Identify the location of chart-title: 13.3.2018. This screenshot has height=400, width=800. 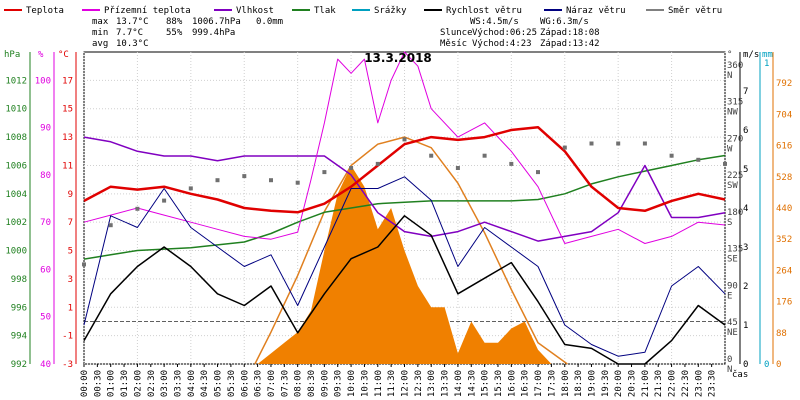
(398, 58).